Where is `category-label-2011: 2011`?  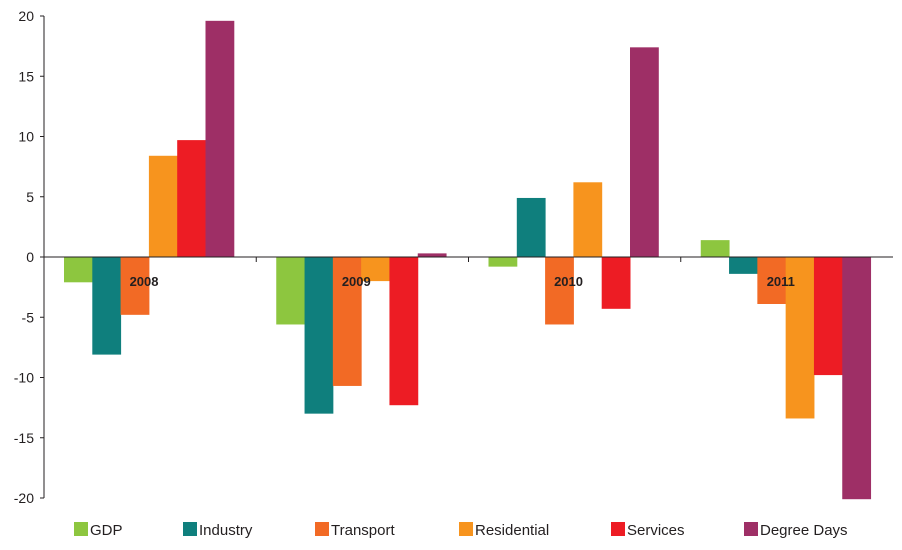 category-label-2011: 2011 is located at coordinates (781, 281).